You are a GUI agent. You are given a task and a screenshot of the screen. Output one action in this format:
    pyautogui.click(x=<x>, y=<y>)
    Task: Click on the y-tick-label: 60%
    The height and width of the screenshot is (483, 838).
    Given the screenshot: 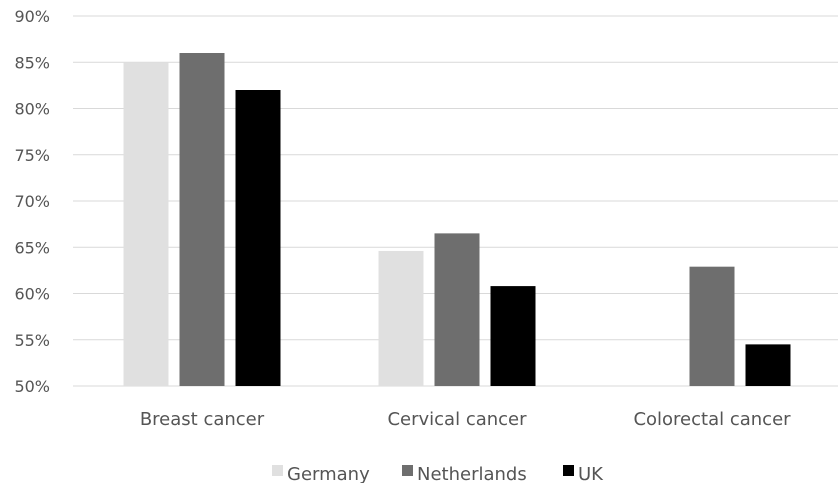 What is the action you would take?
    pyautogui.click(x=32, y=294)
    